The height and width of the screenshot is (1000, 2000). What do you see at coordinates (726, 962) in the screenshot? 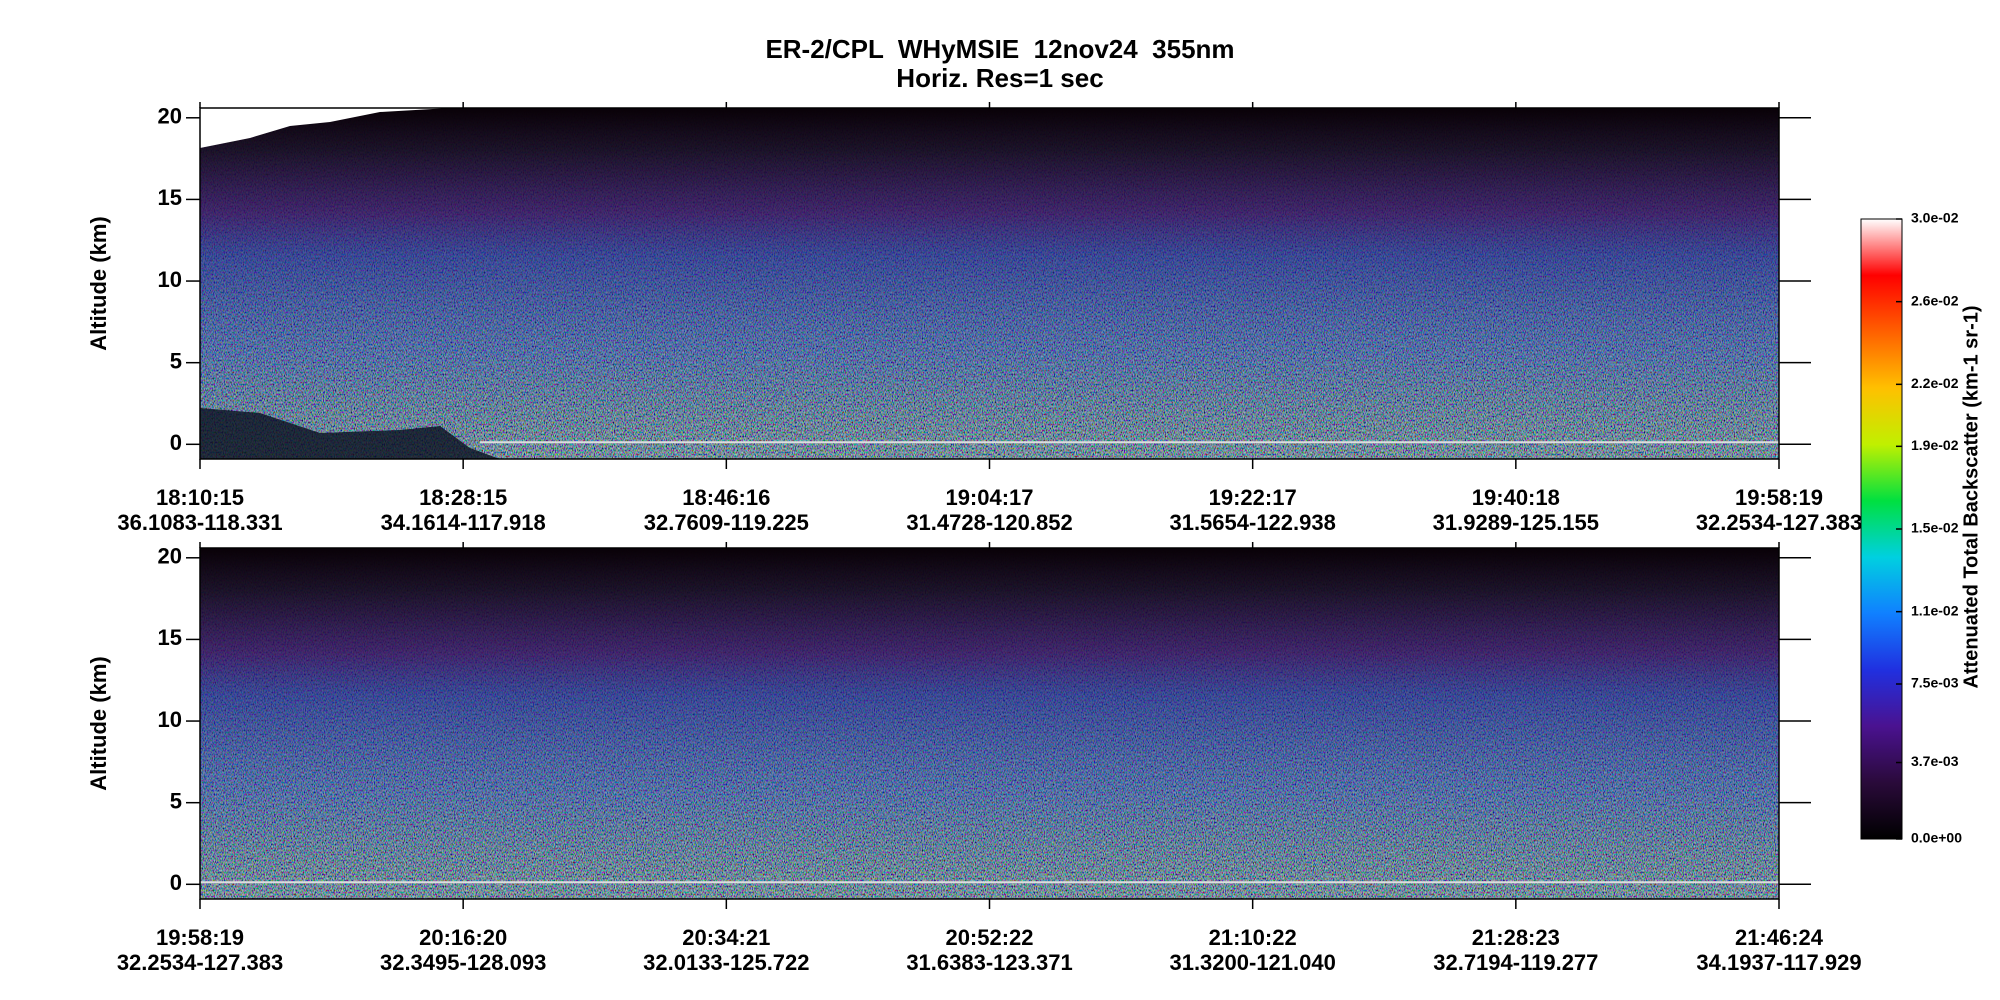
I see `x-tick-sublabel: 32.0133-125.722` at bounding box center [726, 962].